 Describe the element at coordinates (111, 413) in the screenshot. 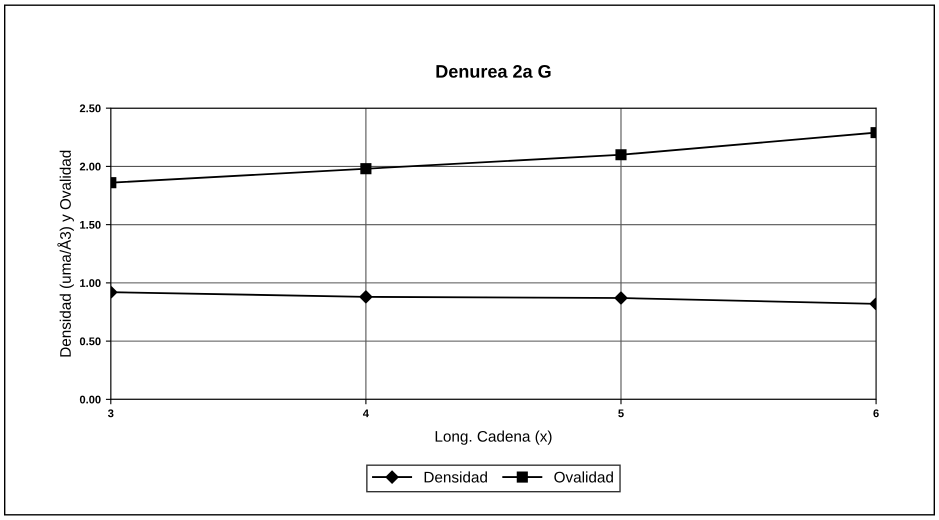

I see `x-tick-label: 3` at that location.